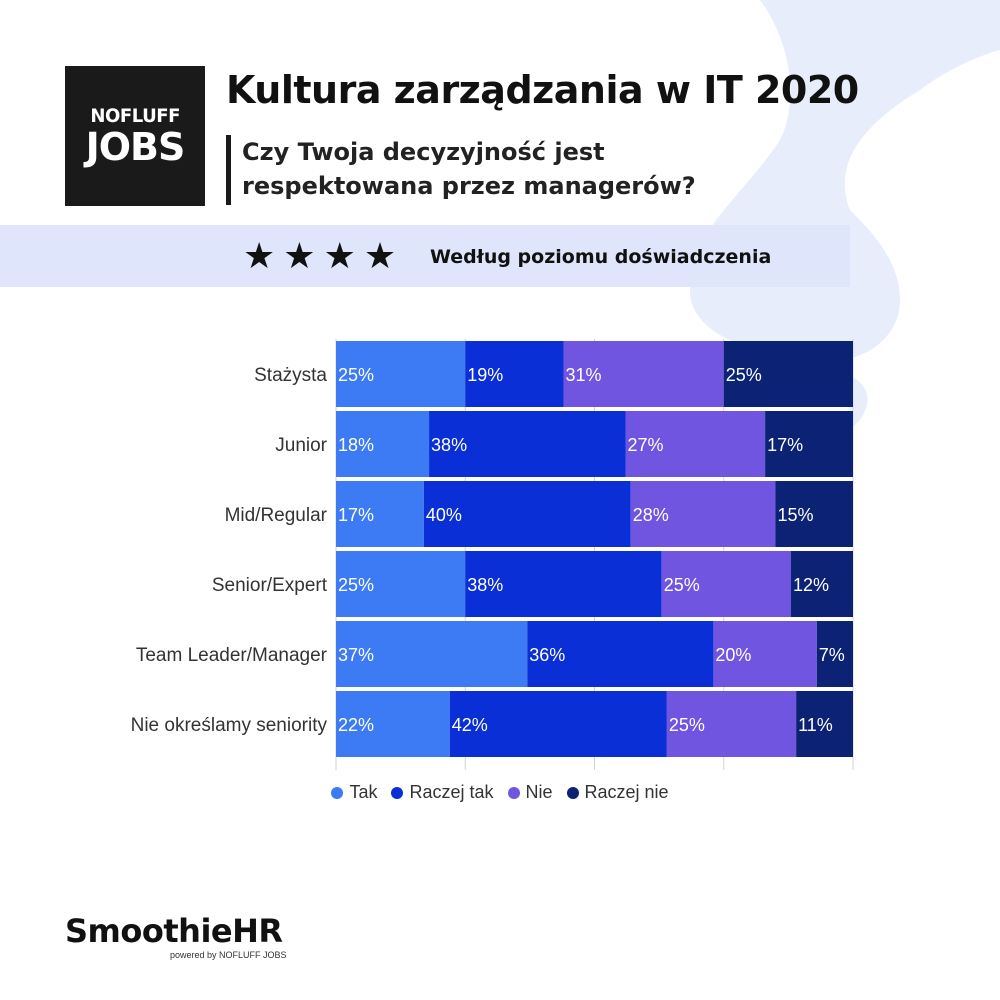 This screenshot has height=1000, width=1000. Describe the element at coordinates (301, 445) in the screenshot. I see `category-label: Junior` at that location.